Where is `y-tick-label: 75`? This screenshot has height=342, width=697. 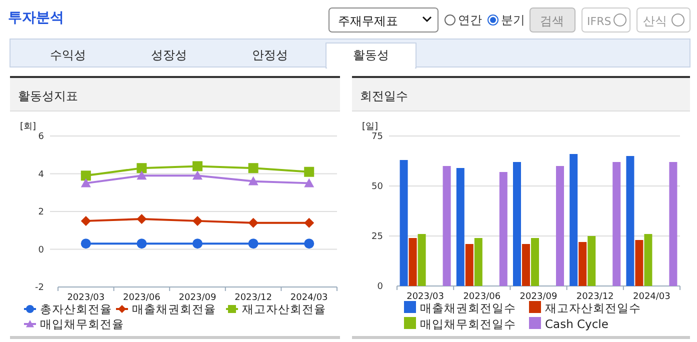 y-tick-label: 75 is located at coordinates (377, 137).